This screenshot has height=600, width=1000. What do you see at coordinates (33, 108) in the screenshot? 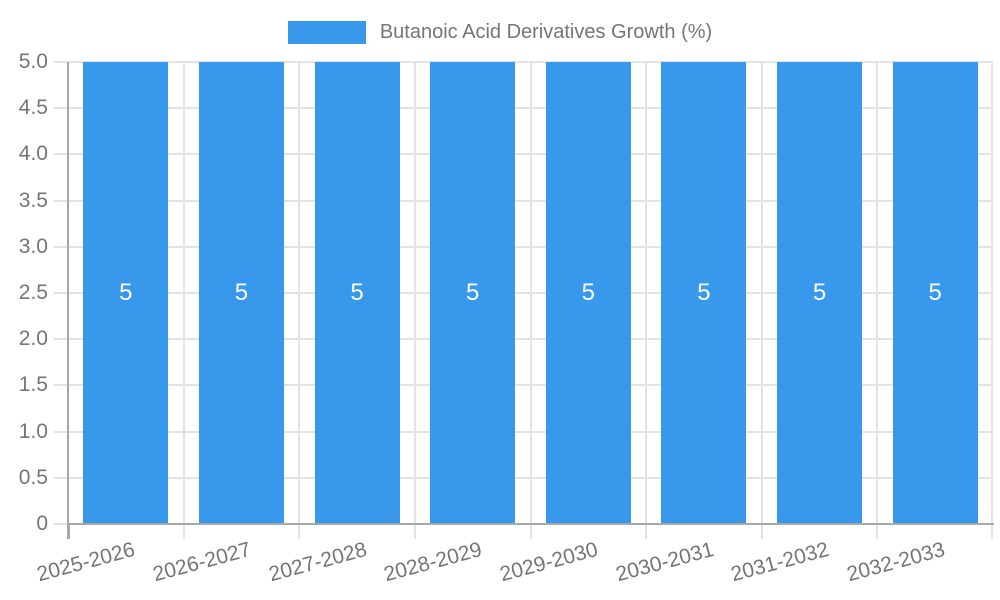
I see `y-tick-label: 4.5` at bounding box center [33, 108].